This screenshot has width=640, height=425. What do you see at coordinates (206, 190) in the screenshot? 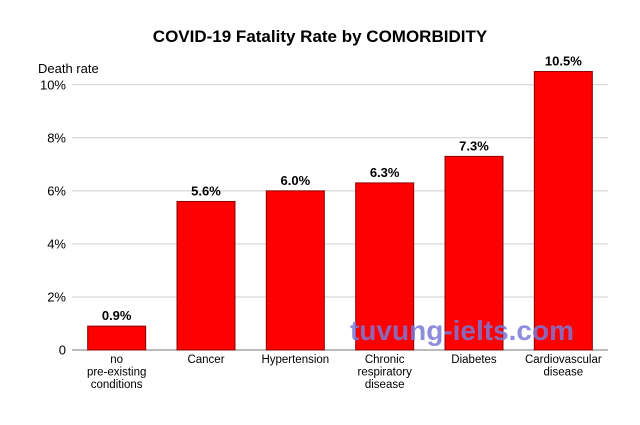
I see `data-label: 5.6%` at bounding box center [206, 190].